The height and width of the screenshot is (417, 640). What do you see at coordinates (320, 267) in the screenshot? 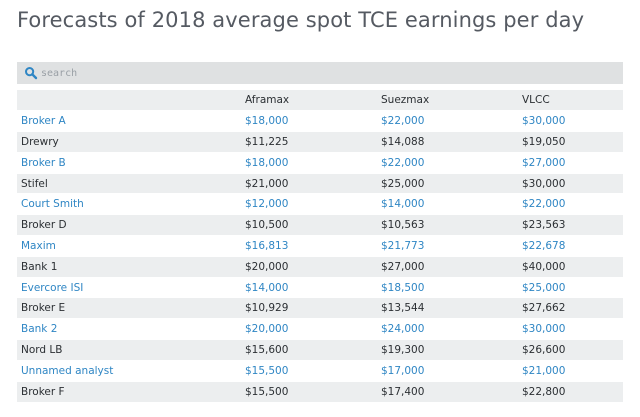
I see `table-row: Bank 1 $20,000 $27,000 $40,000` at bounding box center [320, 267].